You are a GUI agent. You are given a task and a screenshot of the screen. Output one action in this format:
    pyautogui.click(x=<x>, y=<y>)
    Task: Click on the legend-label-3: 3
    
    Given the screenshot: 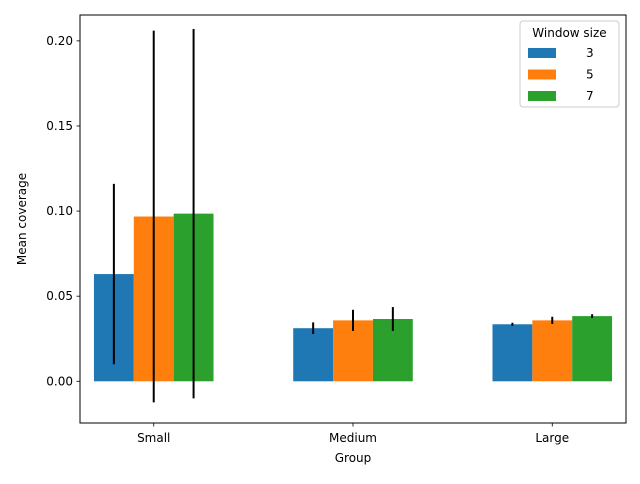 What is the action you would take?
    pyautogui.click(x=590, y=53)
    